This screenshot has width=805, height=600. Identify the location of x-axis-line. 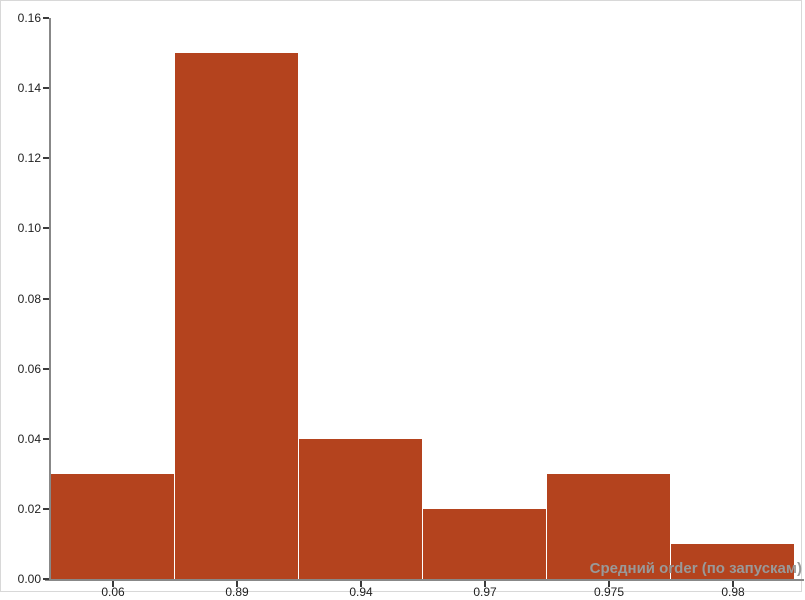
(424, 580).